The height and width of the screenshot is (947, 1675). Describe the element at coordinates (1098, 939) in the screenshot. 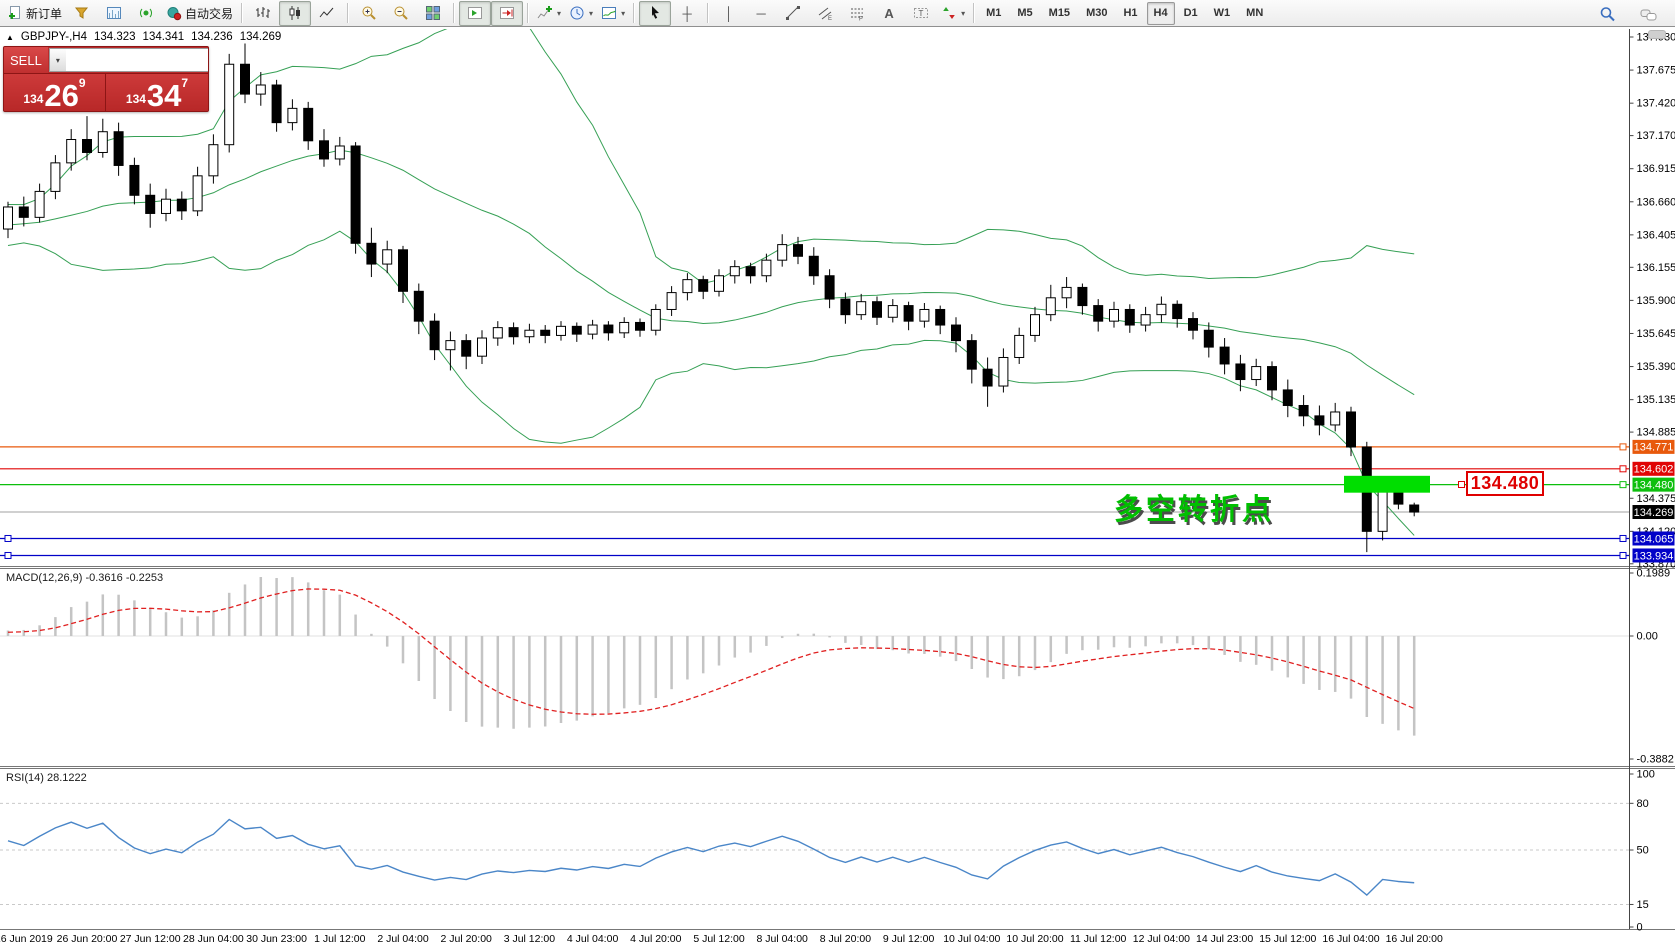

I see `svg-text: 11 Jul 12:00` at that location.